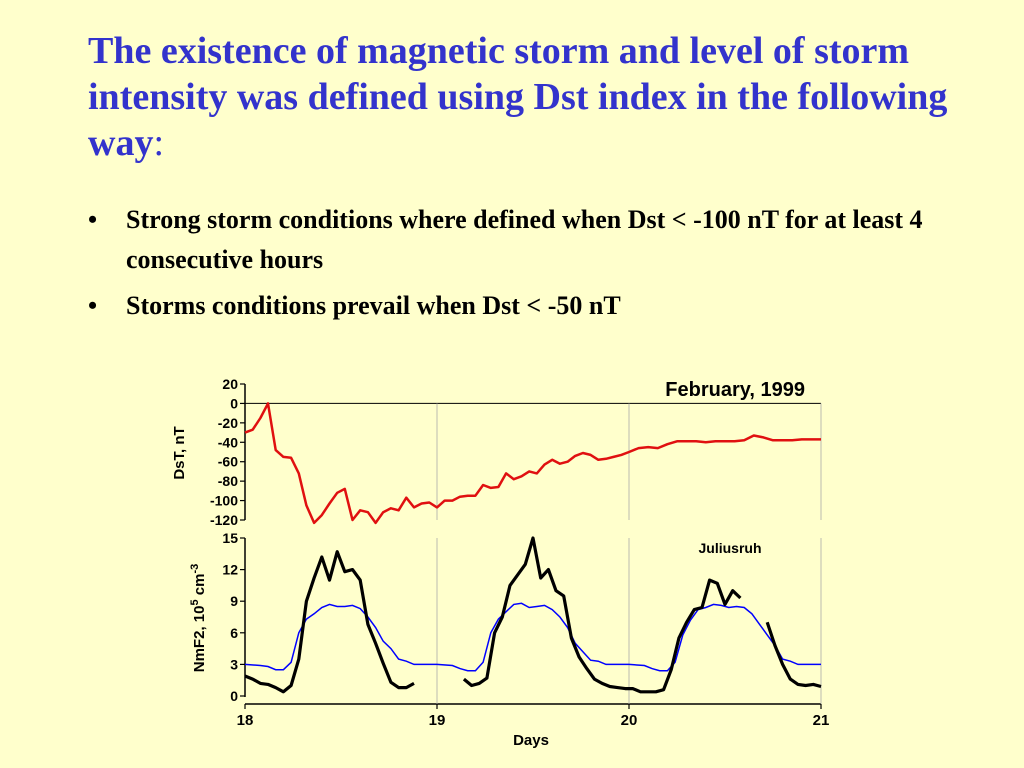 The image size is (1024, 768). Describe the element at coordinates (228, 481) in the screenshot. I see `dst-y-tick-label: -80` at that location.